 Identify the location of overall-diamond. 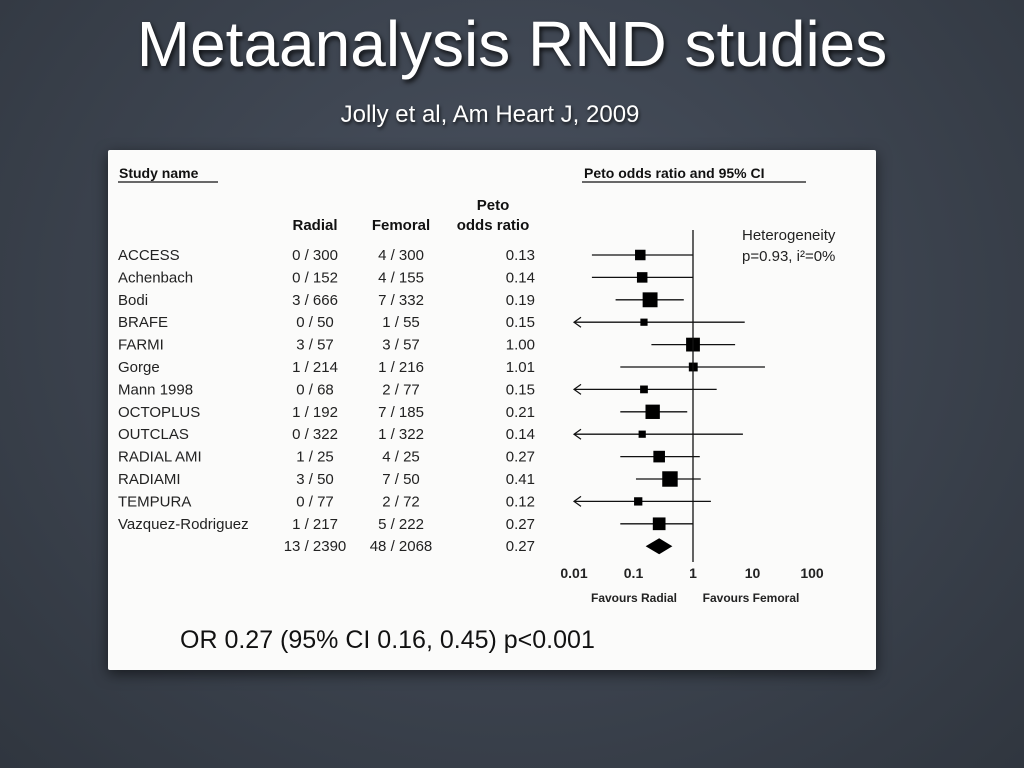
(659, 546).